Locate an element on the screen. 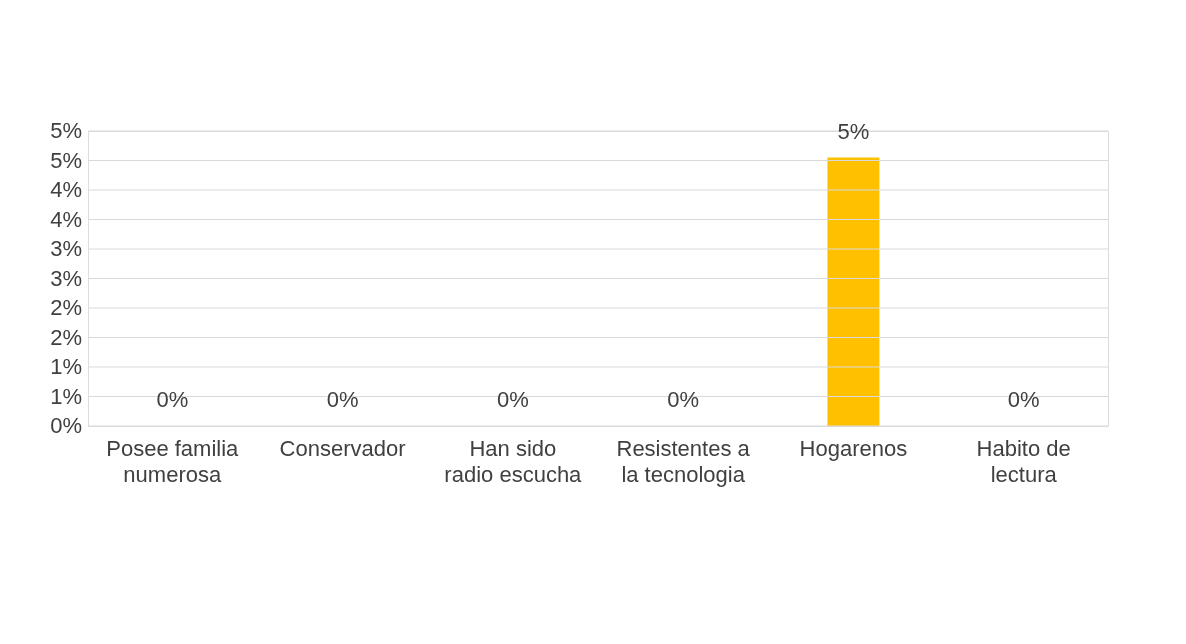  x-tick-label: Hogarenos is located at coordinates (853, 448).